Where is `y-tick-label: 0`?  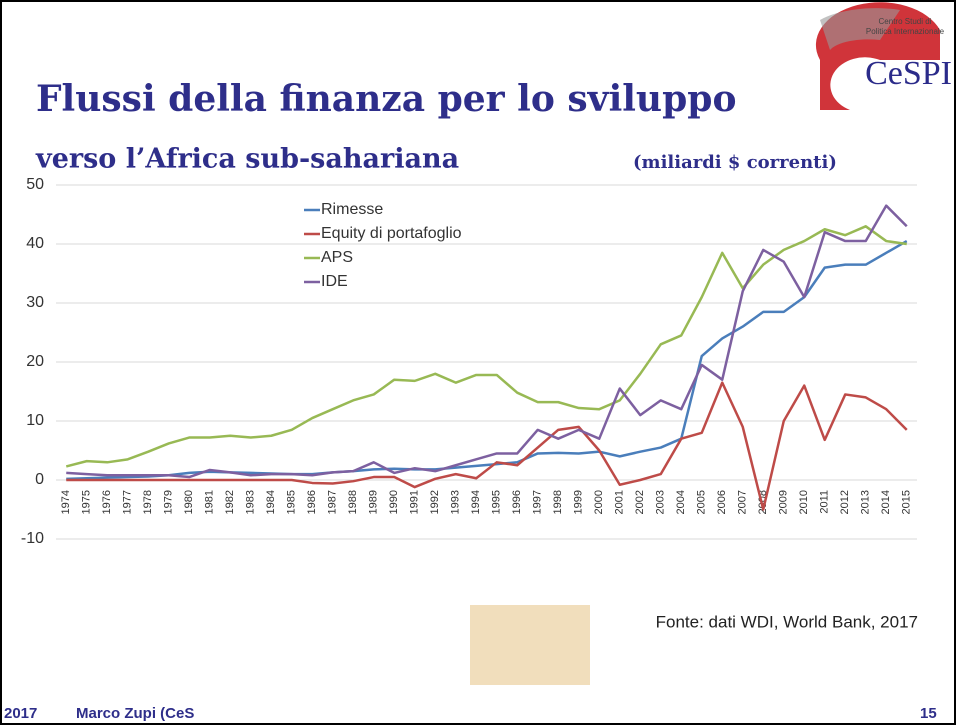
y-tick-label: 0 is located at coordinates (39, 479).